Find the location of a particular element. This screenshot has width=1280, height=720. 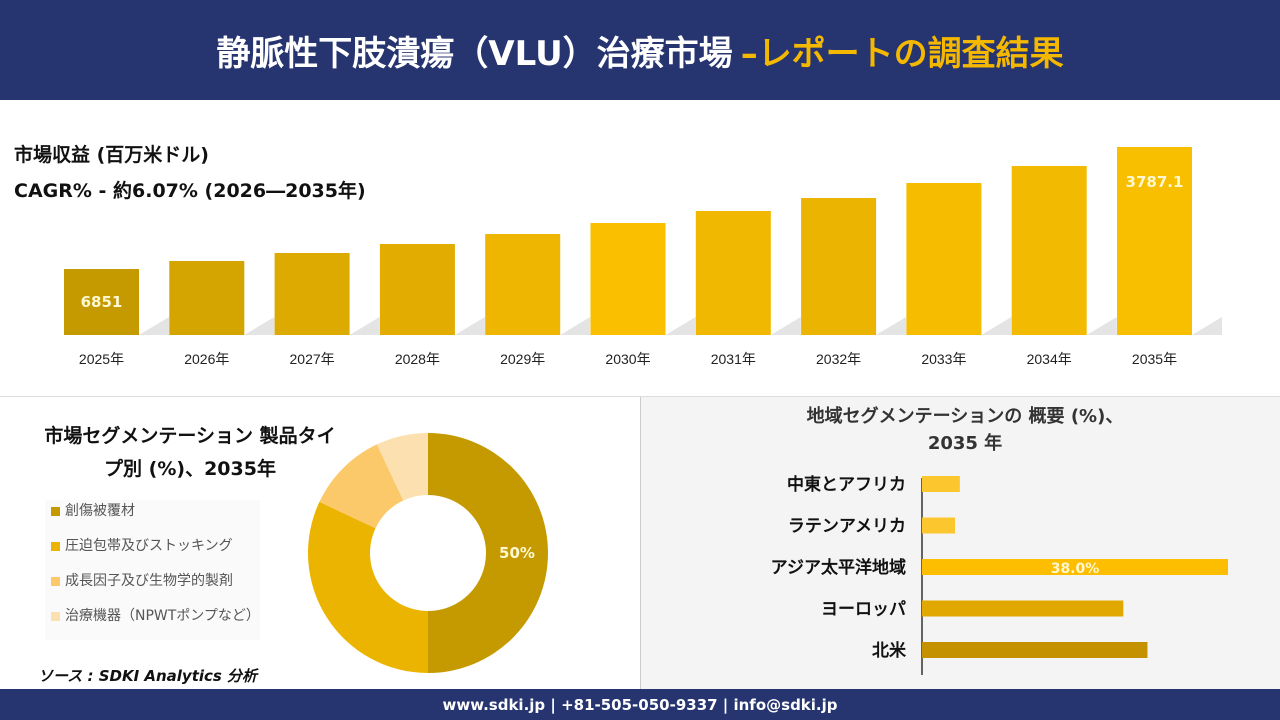

slice-data-label: 50% is located at coordinates (517, 553).